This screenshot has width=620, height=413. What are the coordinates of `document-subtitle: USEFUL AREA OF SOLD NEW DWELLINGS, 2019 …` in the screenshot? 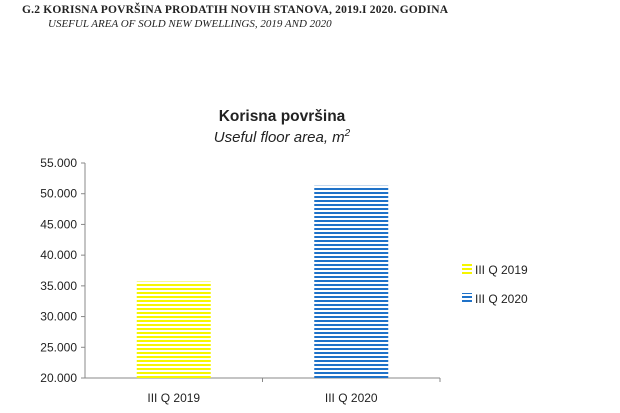 It's located at (190, 24).